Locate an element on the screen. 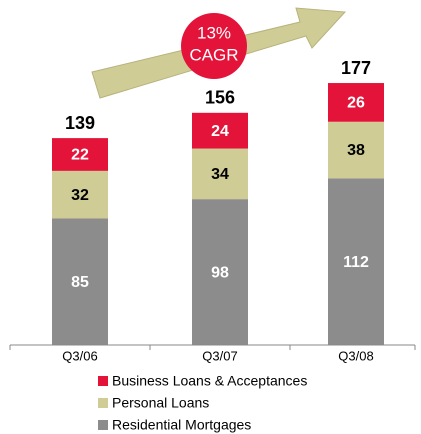 This screenshot has width=421, height=434. value-label: 38 is located at coordinates (356, 150).